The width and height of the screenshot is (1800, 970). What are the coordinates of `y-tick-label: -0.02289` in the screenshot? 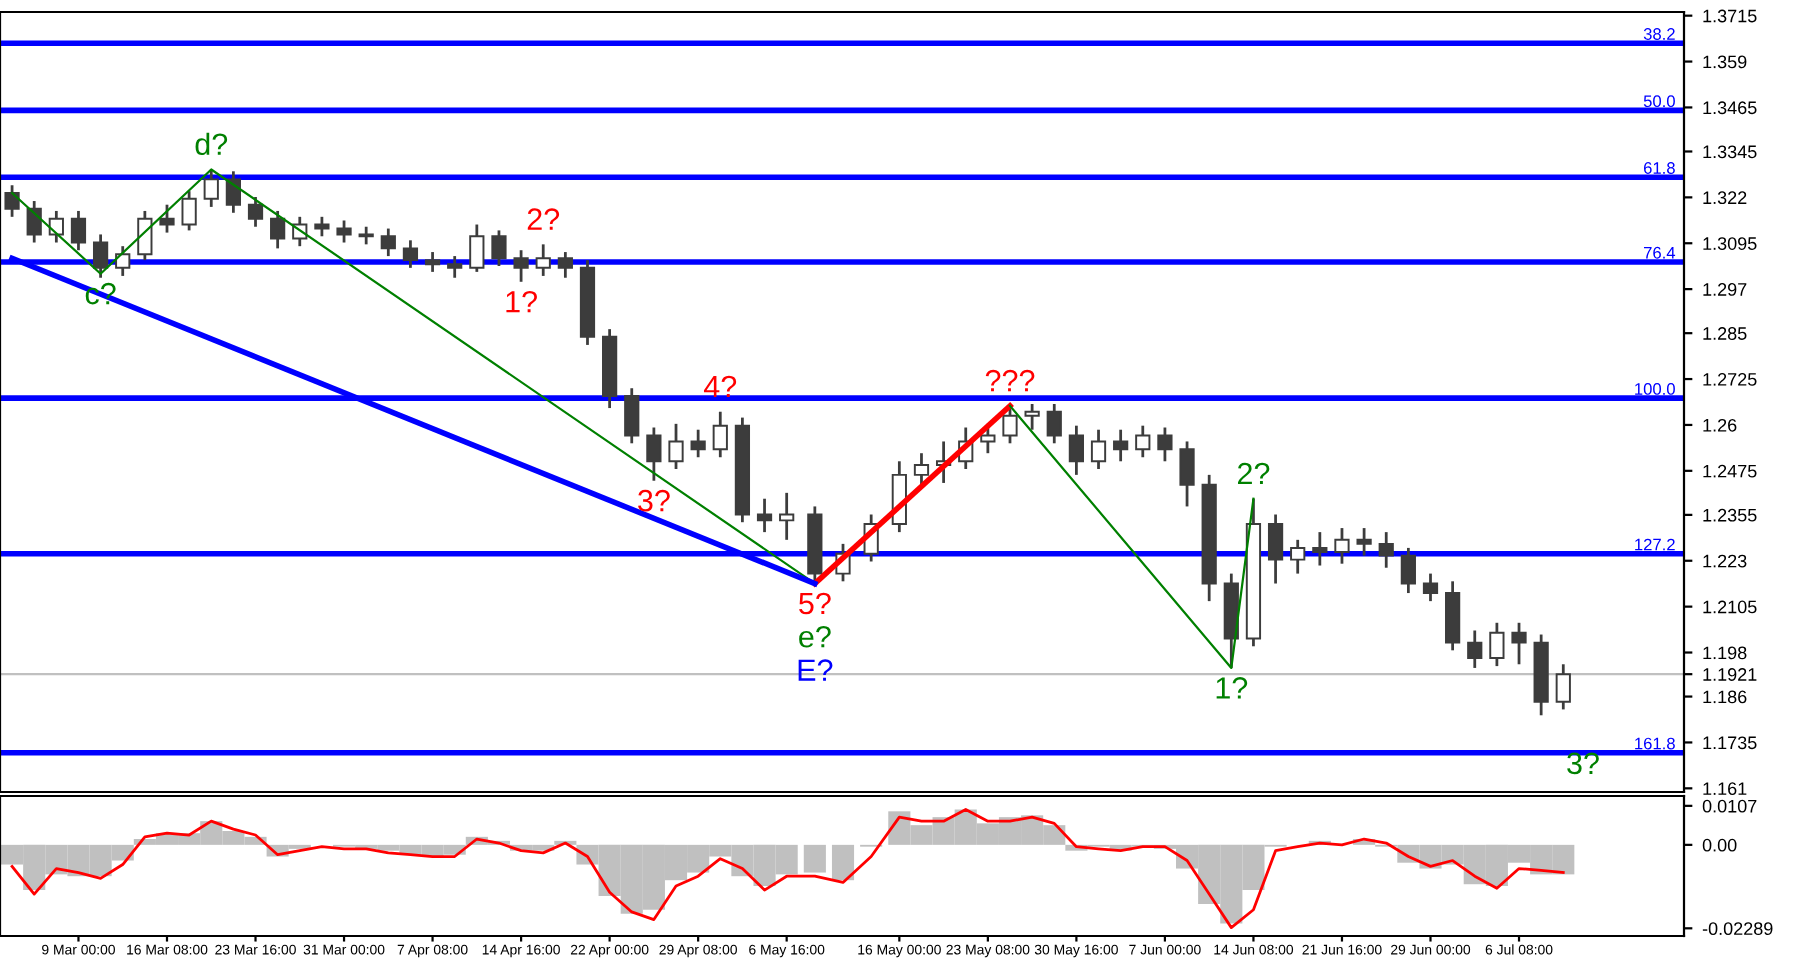 It's located at (1737, 929).